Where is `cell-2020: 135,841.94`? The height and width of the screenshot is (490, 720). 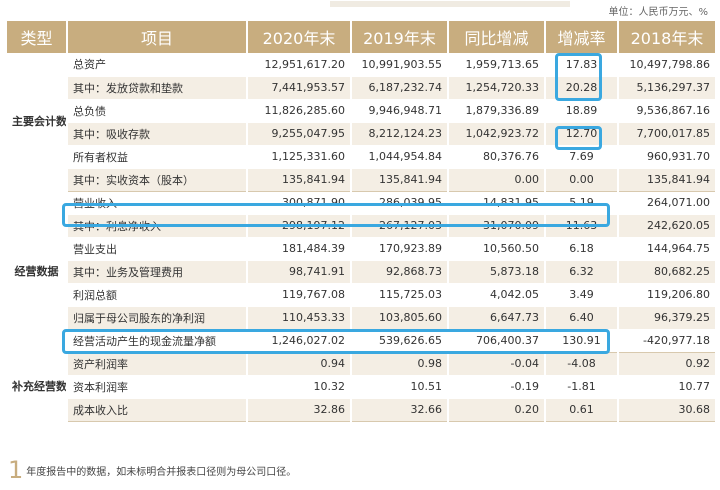 cell-2020: 135,841.94 is located at coordinates (299, 180).